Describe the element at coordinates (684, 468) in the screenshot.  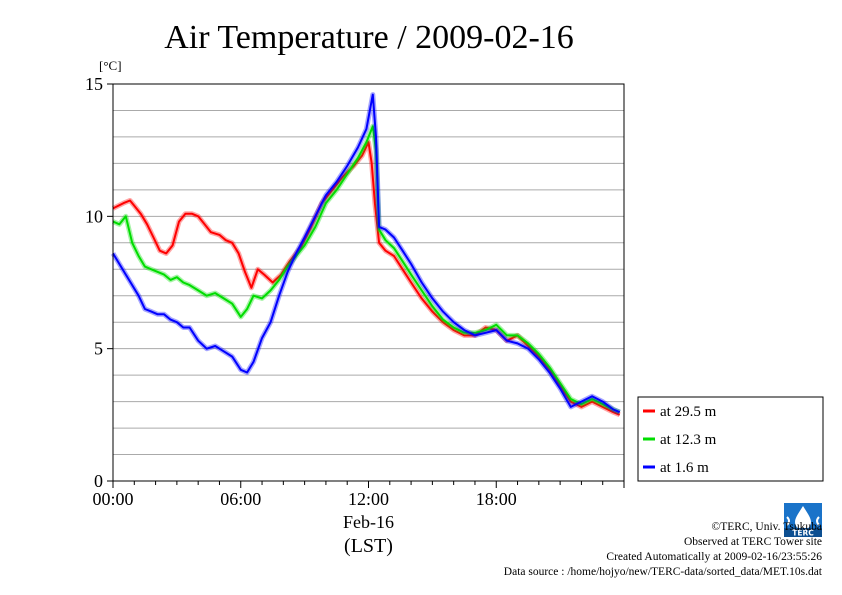
I see `legend-label: at 1.6 m` at that location.